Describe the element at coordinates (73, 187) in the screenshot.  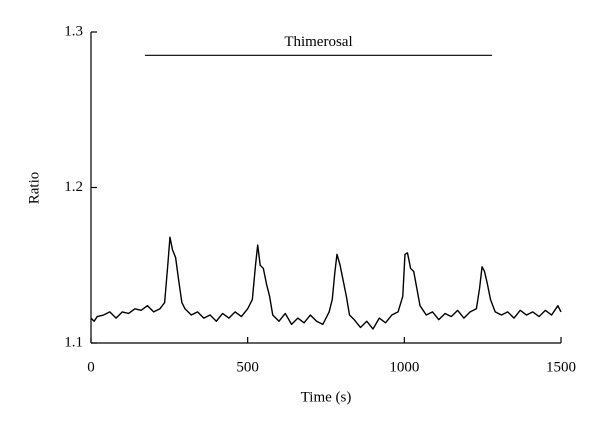
I see `y-tick-label: 1.2` at that location.